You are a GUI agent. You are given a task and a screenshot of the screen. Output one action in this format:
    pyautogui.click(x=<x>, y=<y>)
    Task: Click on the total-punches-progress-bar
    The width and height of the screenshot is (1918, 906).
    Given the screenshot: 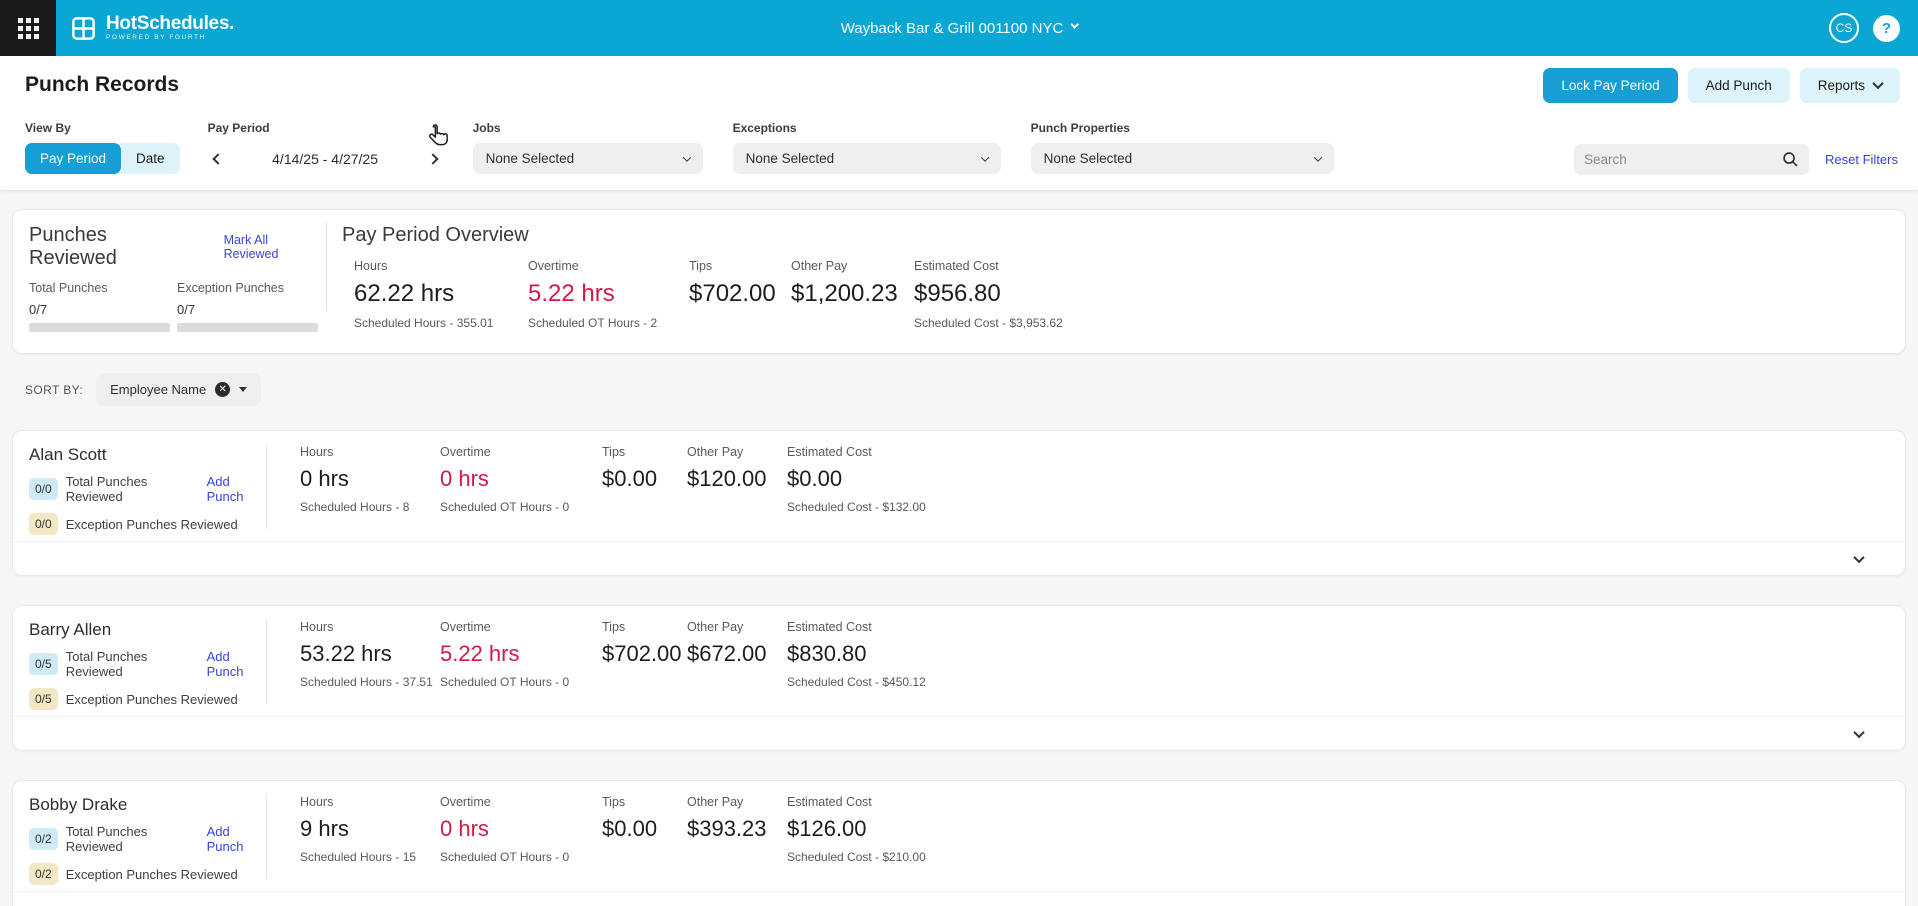 What is the action you would take?
    pyautogui.click(x=99, y=327)
    